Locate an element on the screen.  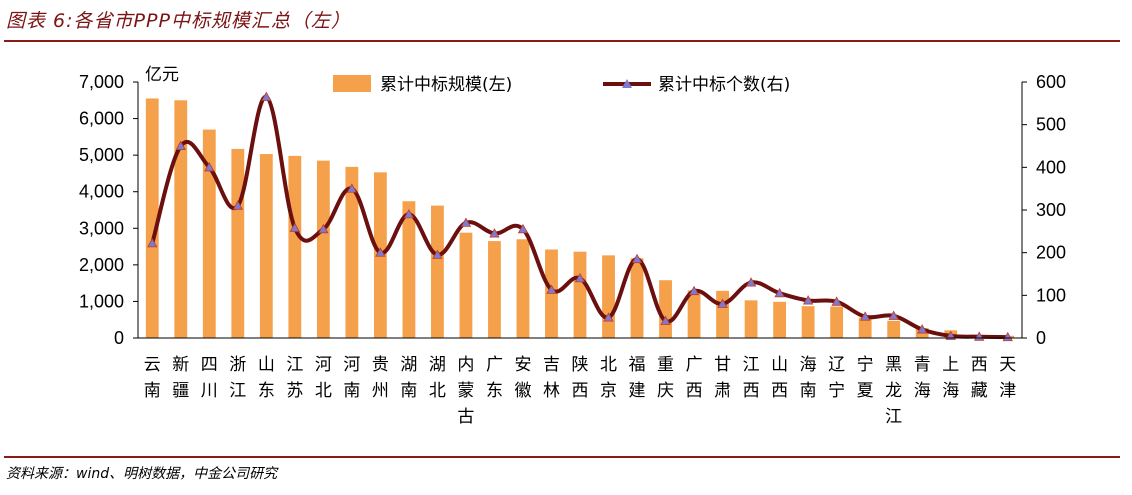
point-吉林 is located at coordinates (551, 289).